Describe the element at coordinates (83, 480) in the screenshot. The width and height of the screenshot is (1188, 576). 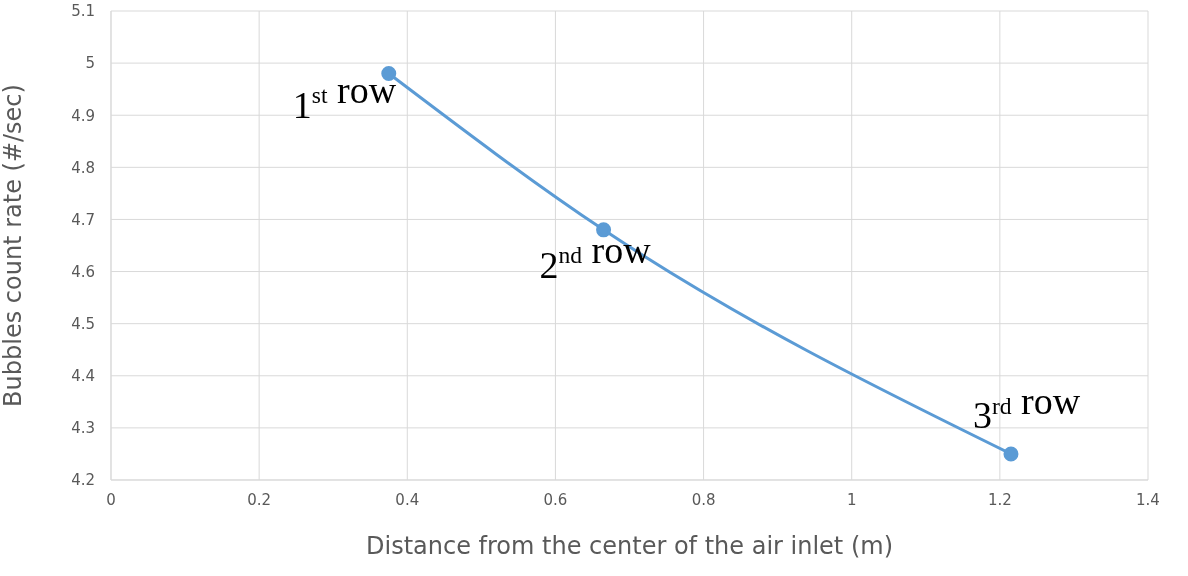
I see `y-tick-label: 4.2` at that location.